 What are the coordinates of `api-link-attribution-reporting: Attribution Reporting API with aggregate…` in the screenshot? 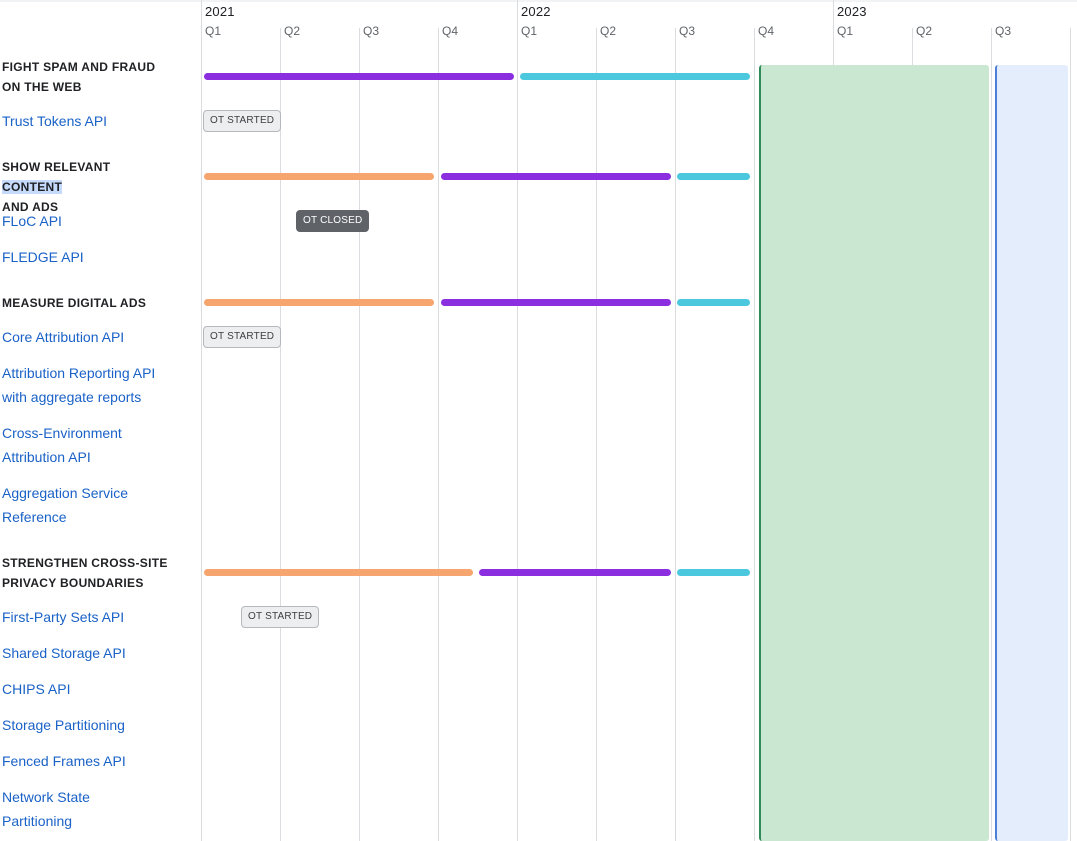 It's located at (92, 385).